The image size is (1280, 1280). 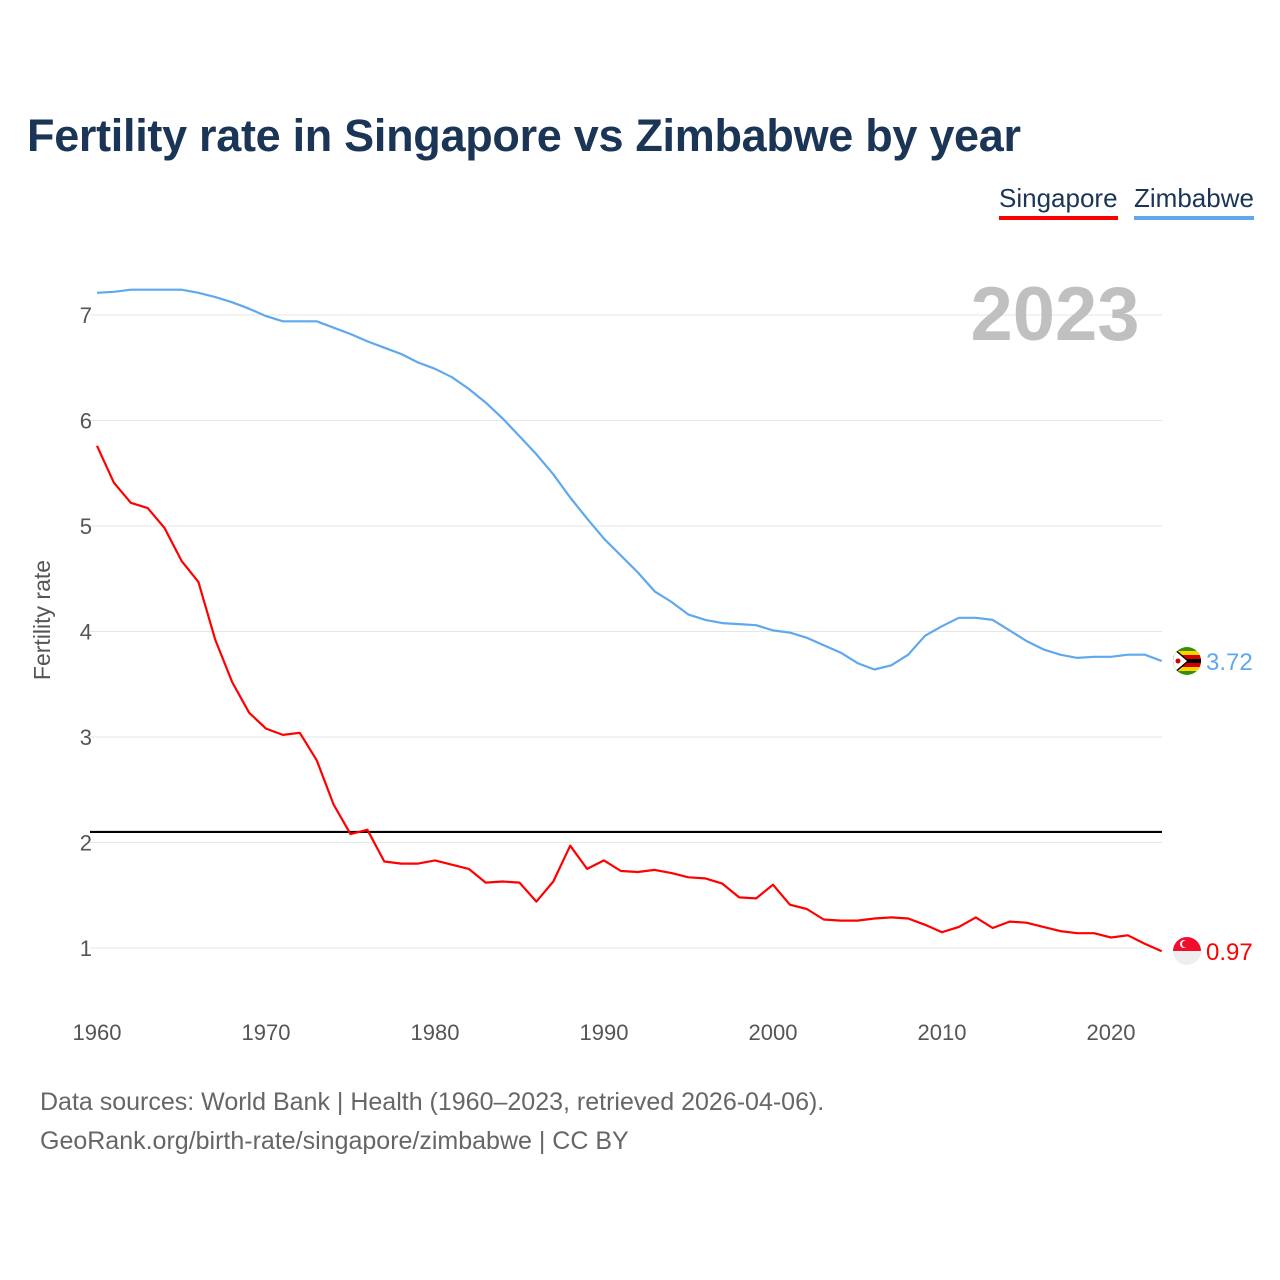 I want to click on y-axis-label: Fertility rate, so click(x=42, y=620).